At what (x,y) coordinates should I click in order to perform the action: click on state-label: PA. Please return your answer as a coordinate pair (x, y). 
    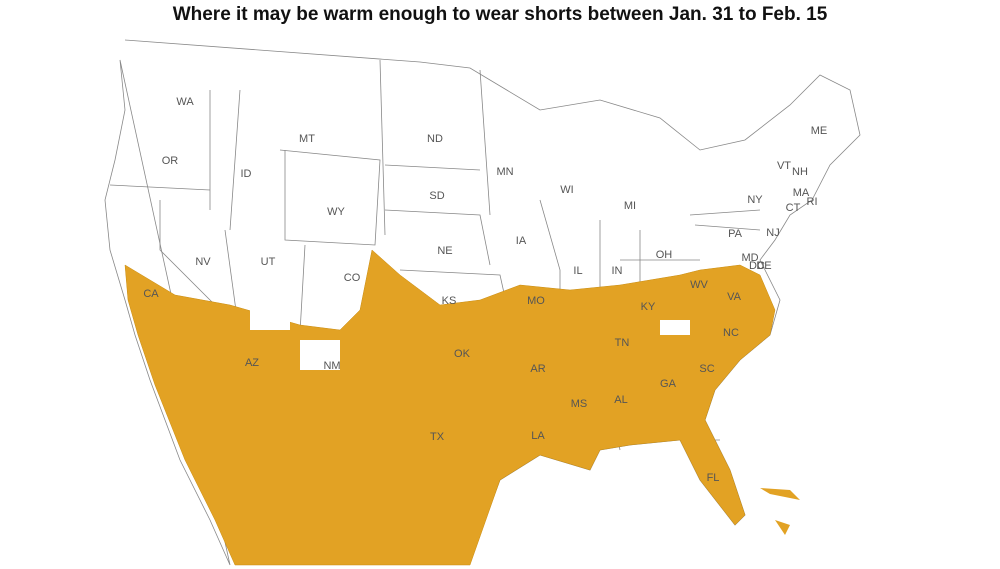
    Looking at the image, I should click on (735, 234).